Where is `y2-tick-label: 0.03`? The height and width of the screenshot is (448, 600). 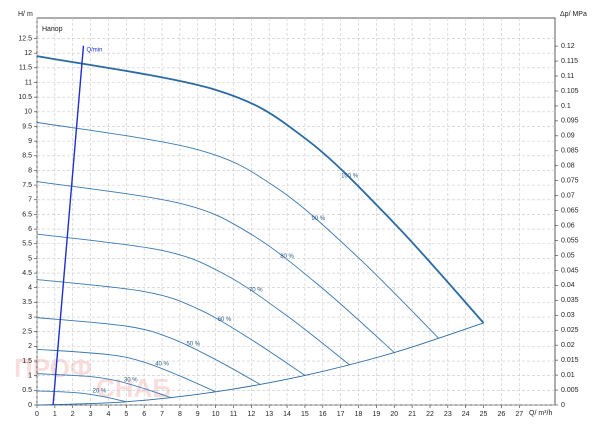 y2-tick-label: 0.03 is located at coordinates (568, 315).